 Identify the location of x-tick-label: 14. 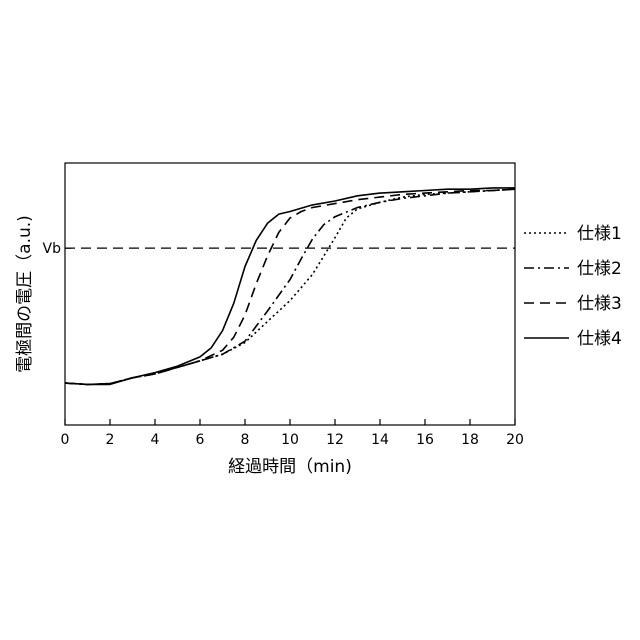
(380, 440).